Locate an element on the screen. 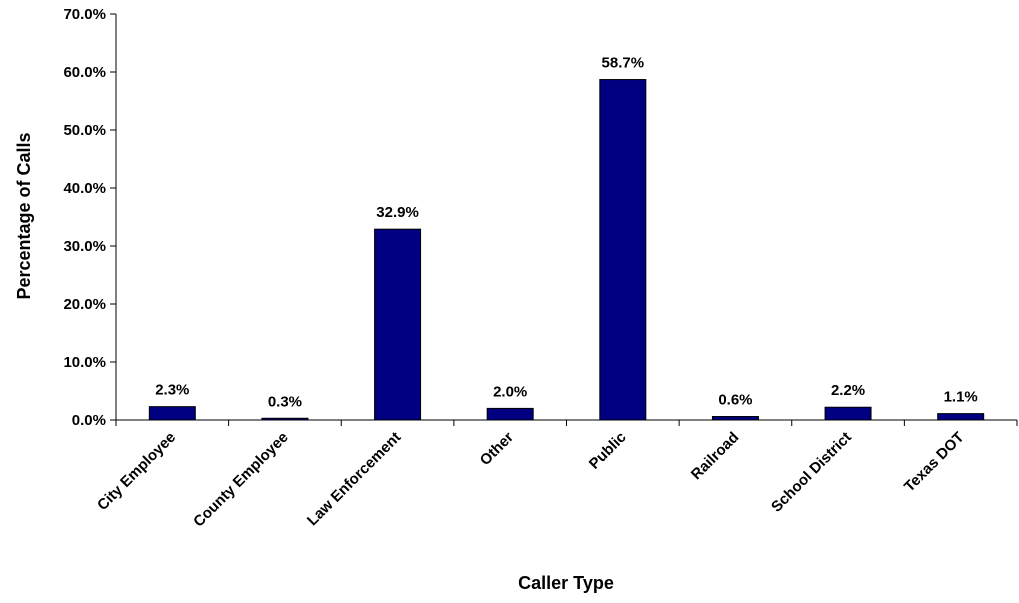 The width and height of the screenshot is (1019, 603). y-axis: 0.0% 10.0% 20.0% 30.0% 40.0% 50.0% 60.0% 70.0% is located at coordinates (90, 217).